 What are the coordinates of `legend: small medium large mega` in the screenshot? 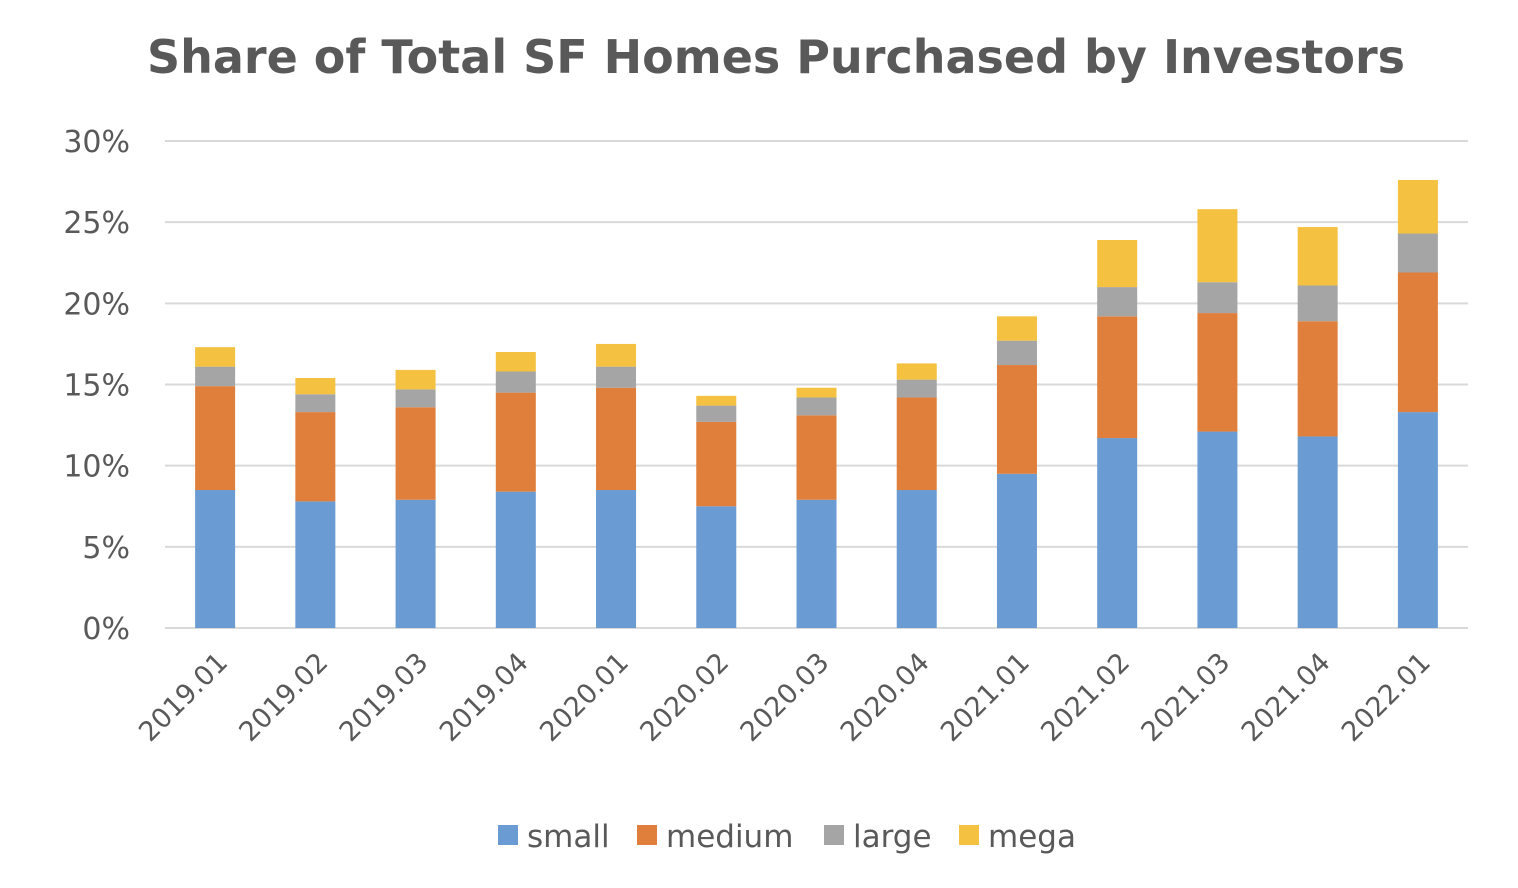 It's located at (787, 837).